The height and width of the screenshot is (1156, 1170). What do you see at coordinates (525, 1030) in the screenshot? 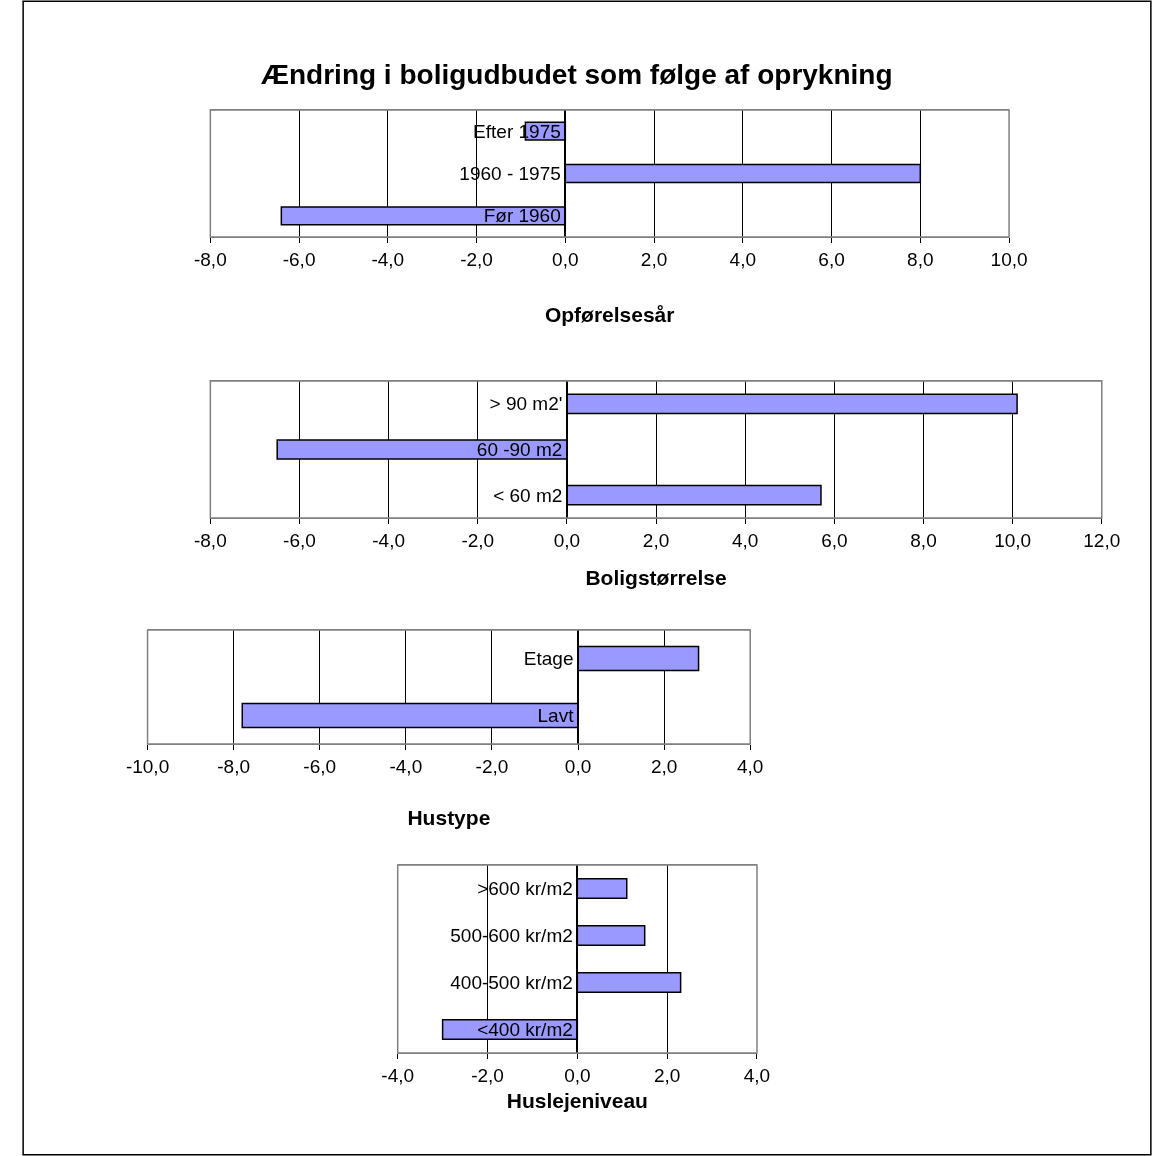
I see `y-tick-label: <400 kr/m2` at bounding box center [525, 1030].